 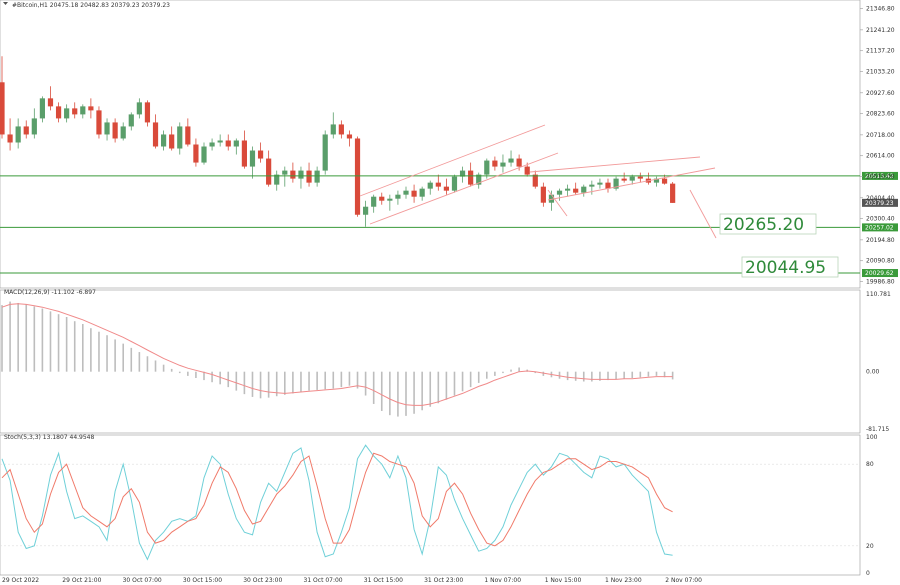 I want to click on target-price-label: 20044.95, so click(x=785, y=268).